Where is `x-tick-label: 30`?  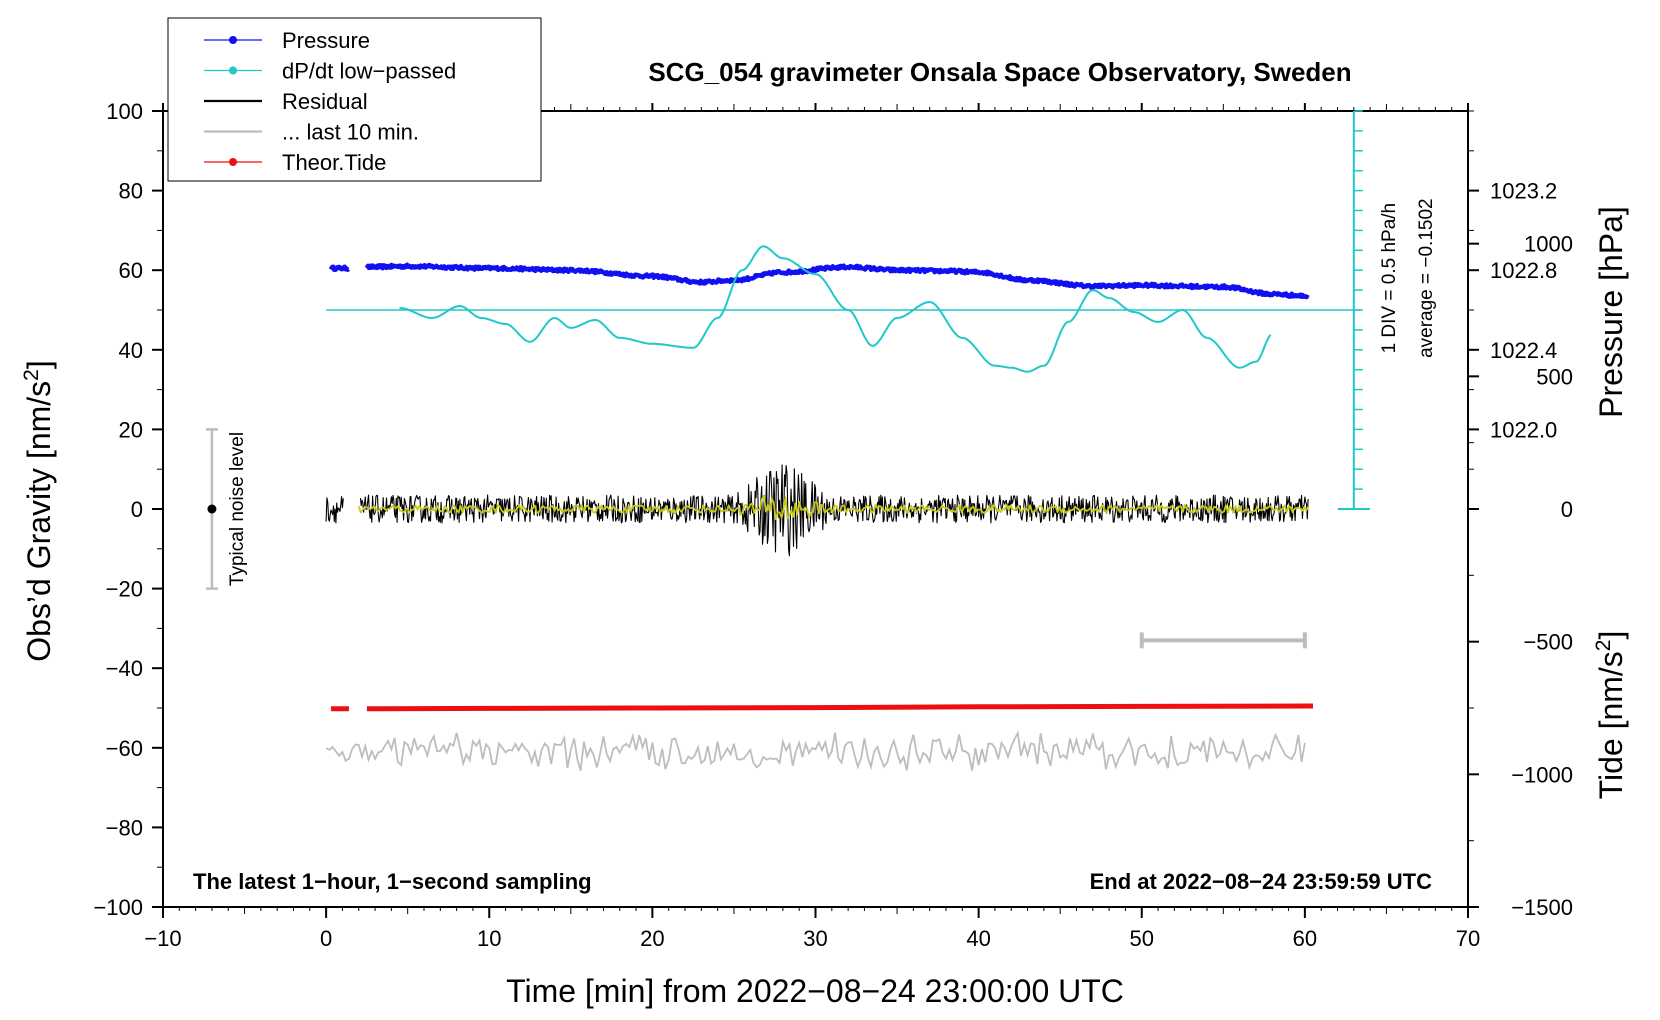
x-tick-label: 30 is located at coordinates (815, 938).